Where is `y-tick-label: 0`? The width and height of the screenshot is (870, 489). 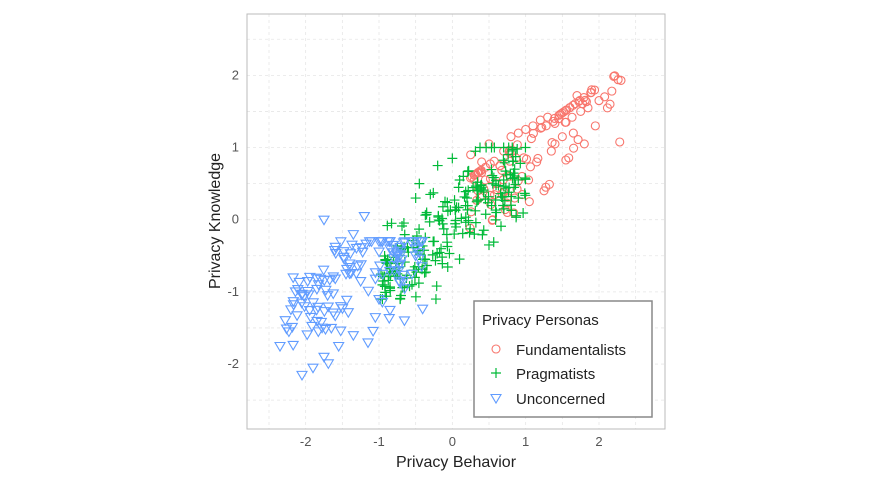 y-tick-label: 0 is located at coordinates (235, 219).